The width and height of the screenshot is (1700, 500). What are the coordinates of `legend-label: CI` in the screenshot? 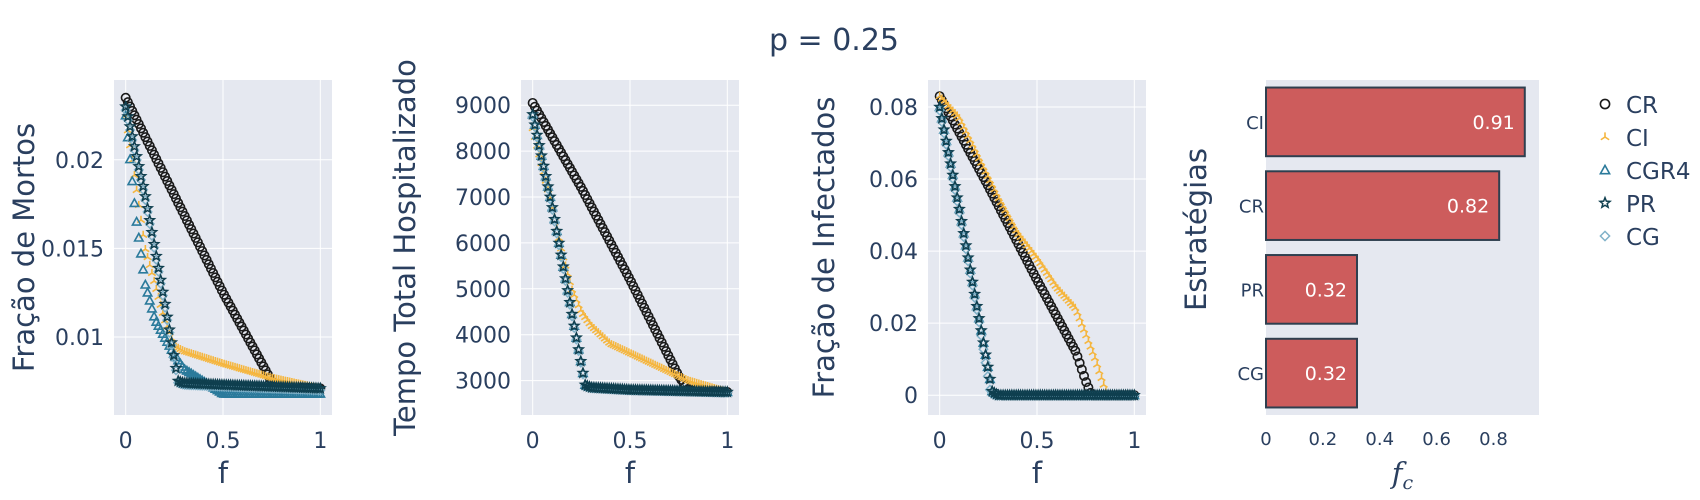 It's located at (1637, 139).